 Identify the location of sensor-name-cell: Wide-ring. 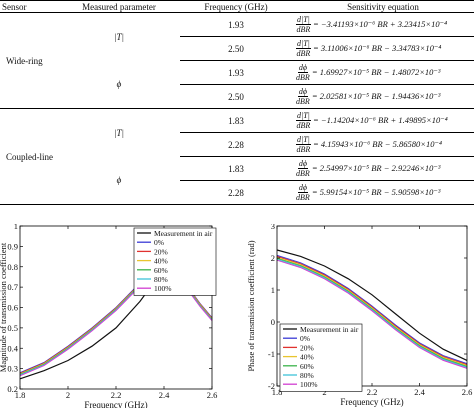
(29, 60).